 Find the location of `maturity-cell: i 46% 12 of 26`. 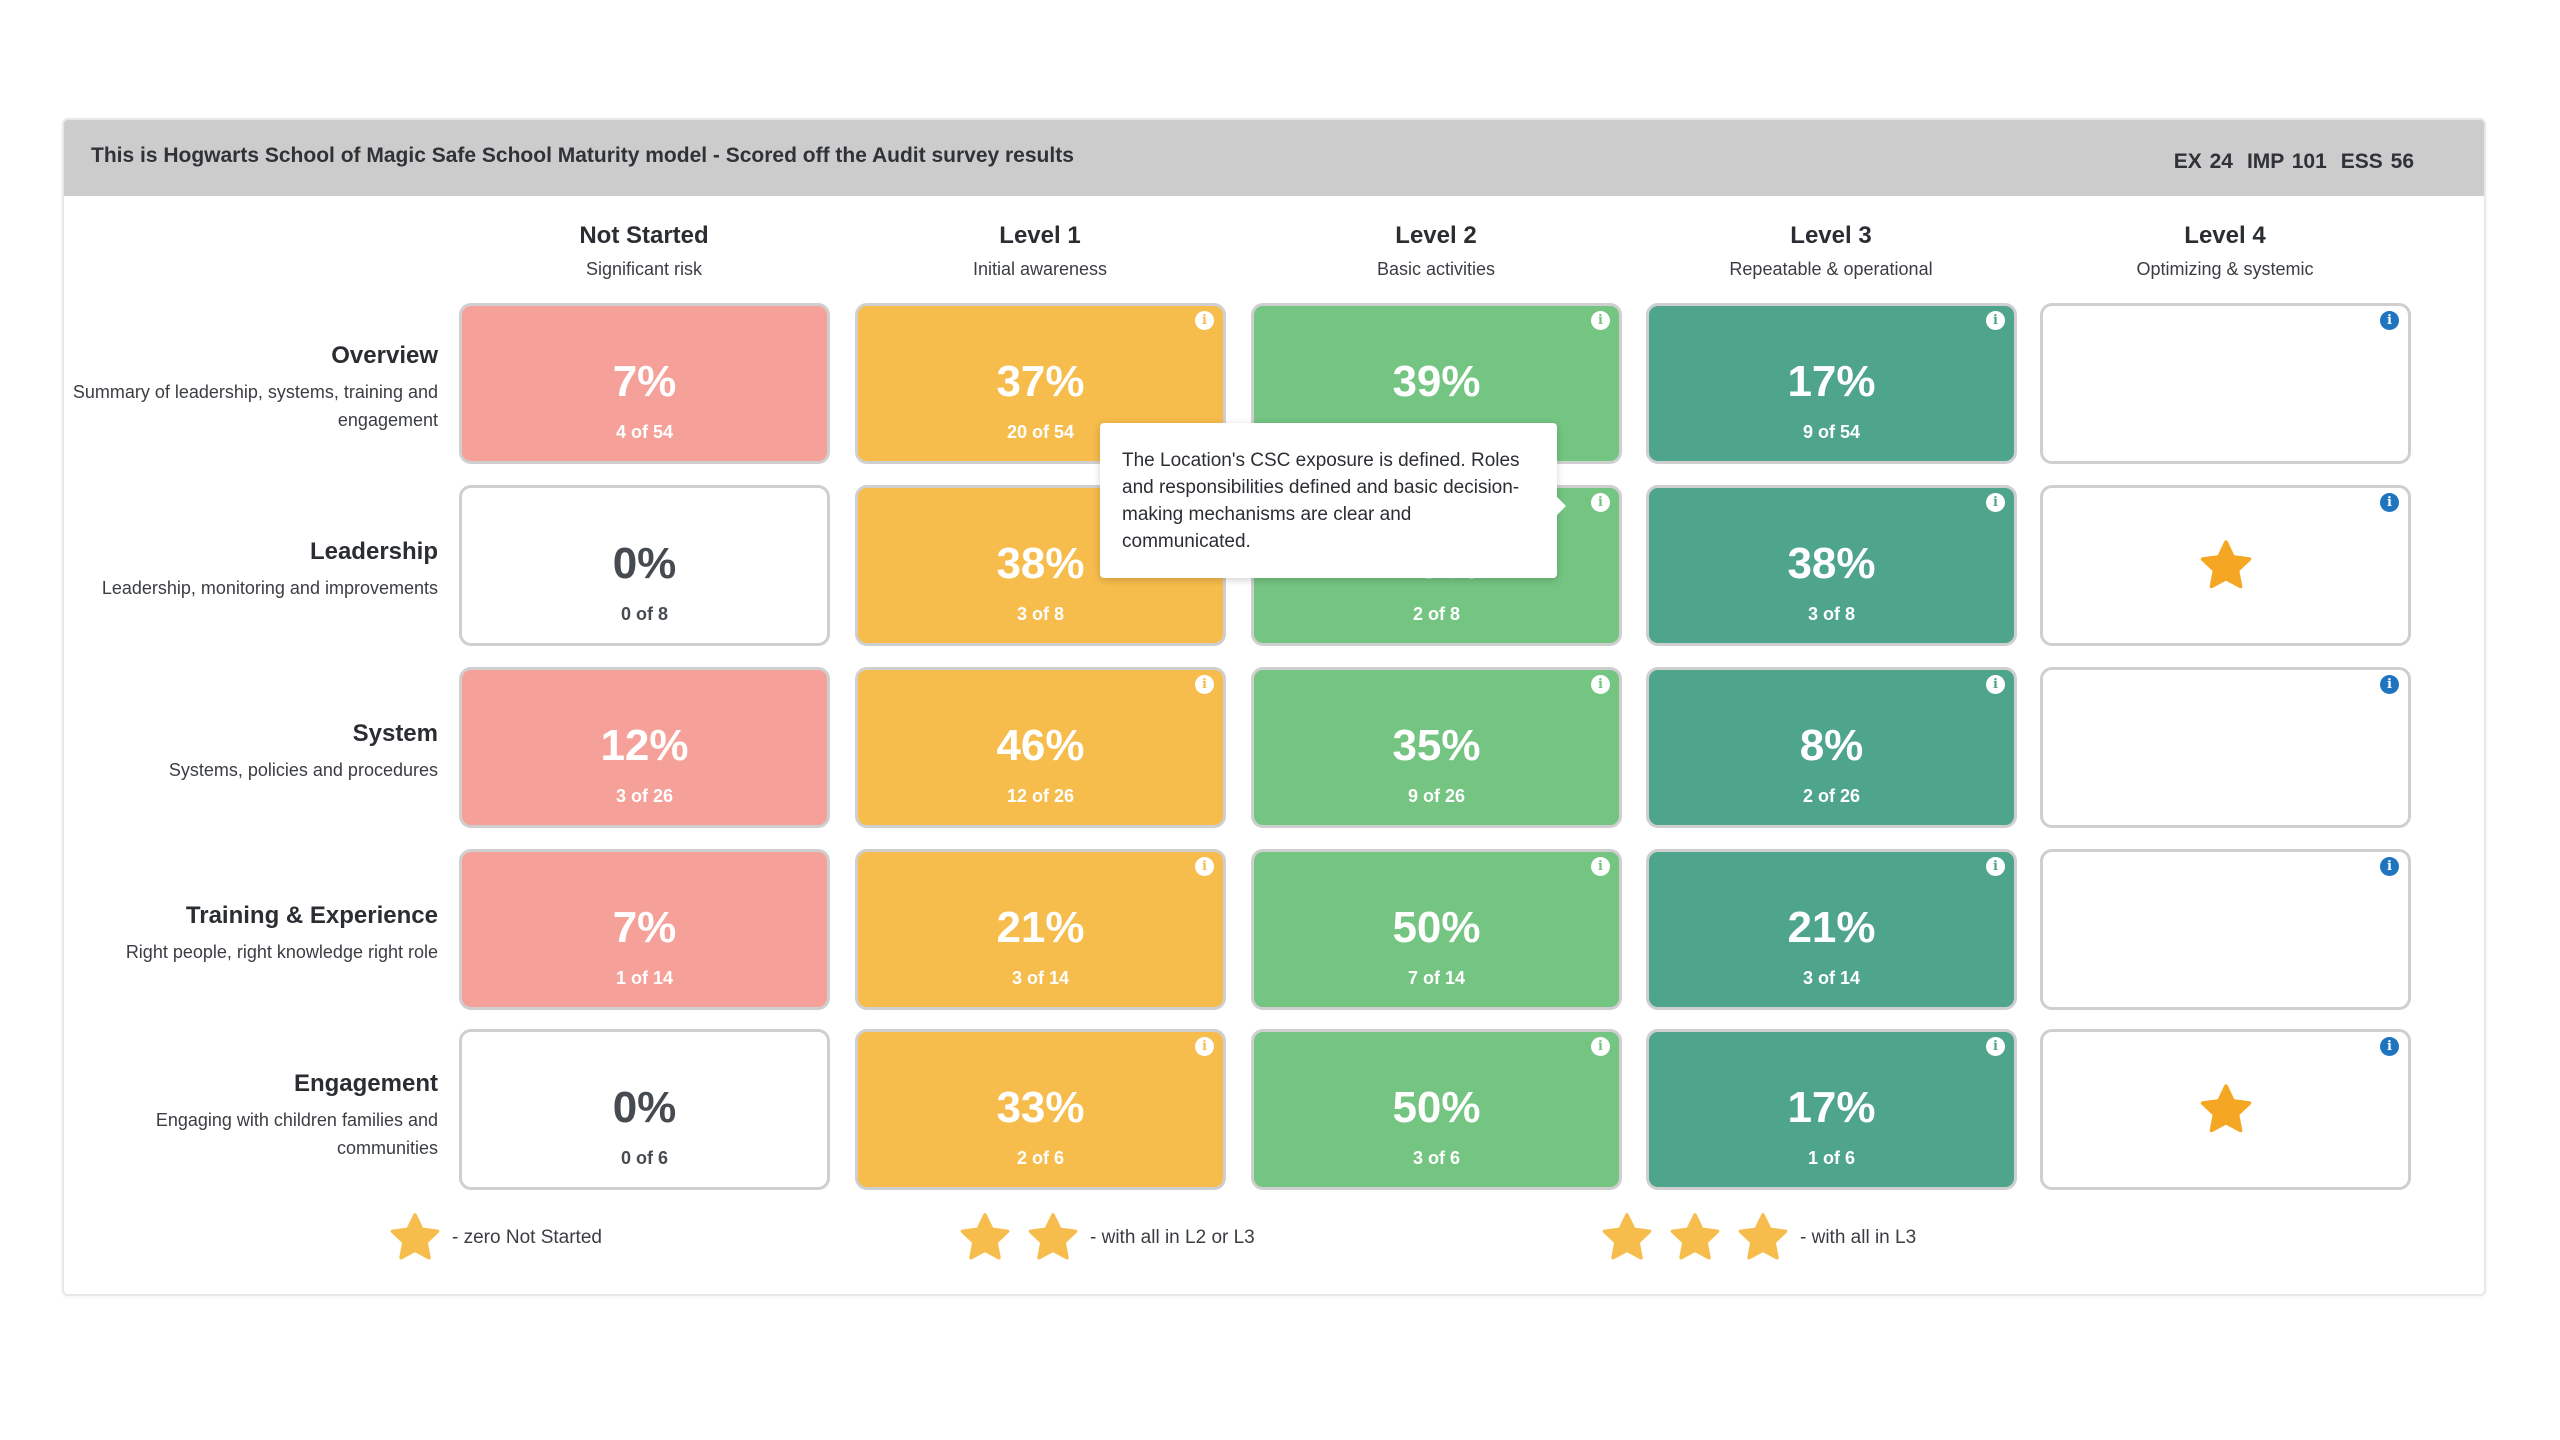

maturity-cell: i 46% 12 of 26 is located at coordinates (1040, 747).